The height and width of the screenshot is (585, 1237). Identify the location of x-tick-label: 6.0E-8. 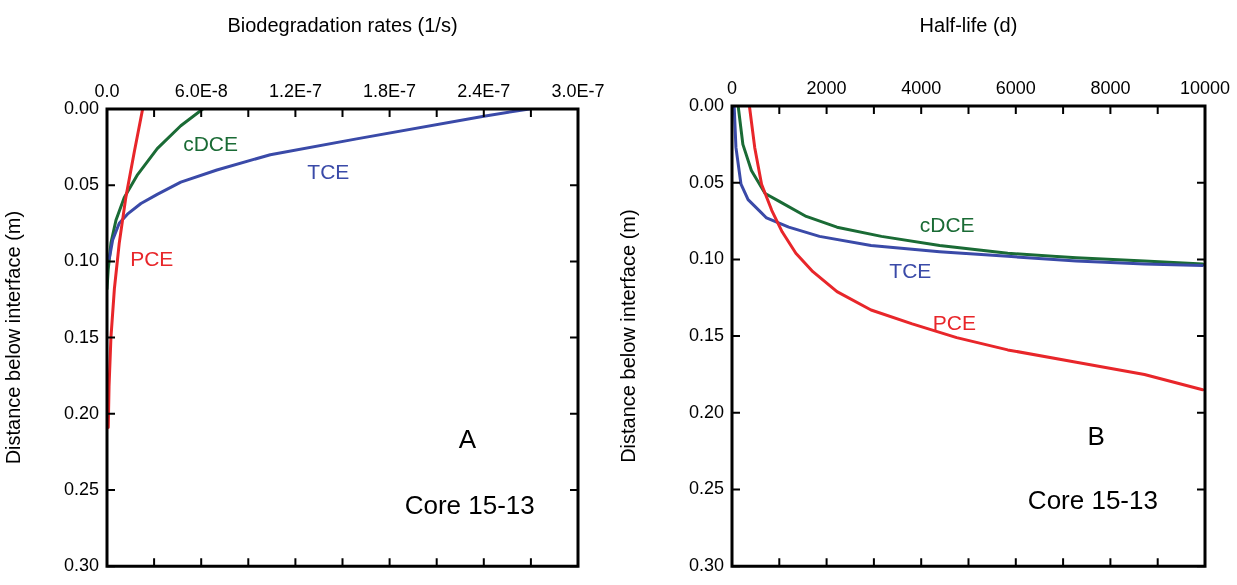
(201, 91).